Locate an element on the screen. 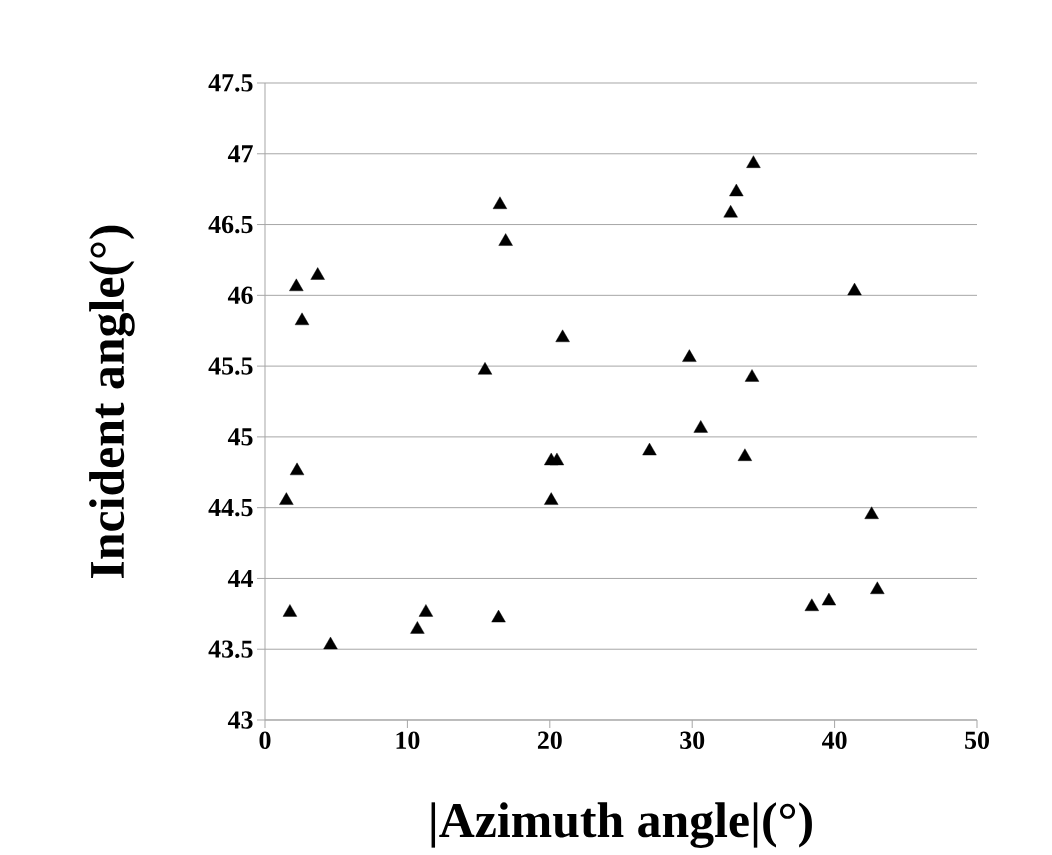  y-tick-label: 44.5 is located at coordinates (230, 507).